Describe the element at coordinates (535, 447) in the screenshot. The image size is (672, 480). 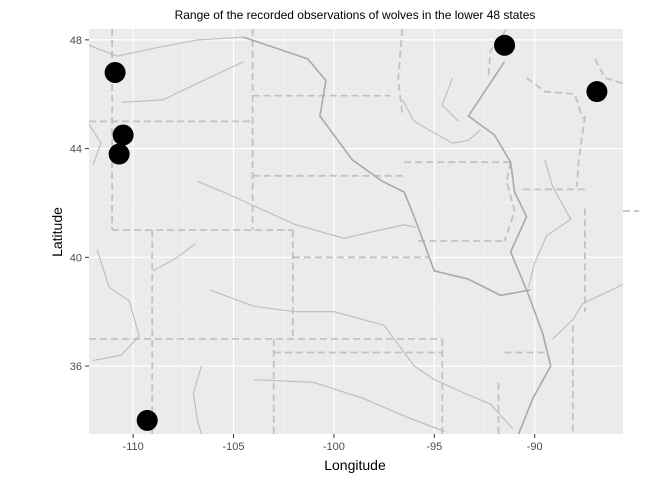
I see `x-tick-label: -90` at that location.